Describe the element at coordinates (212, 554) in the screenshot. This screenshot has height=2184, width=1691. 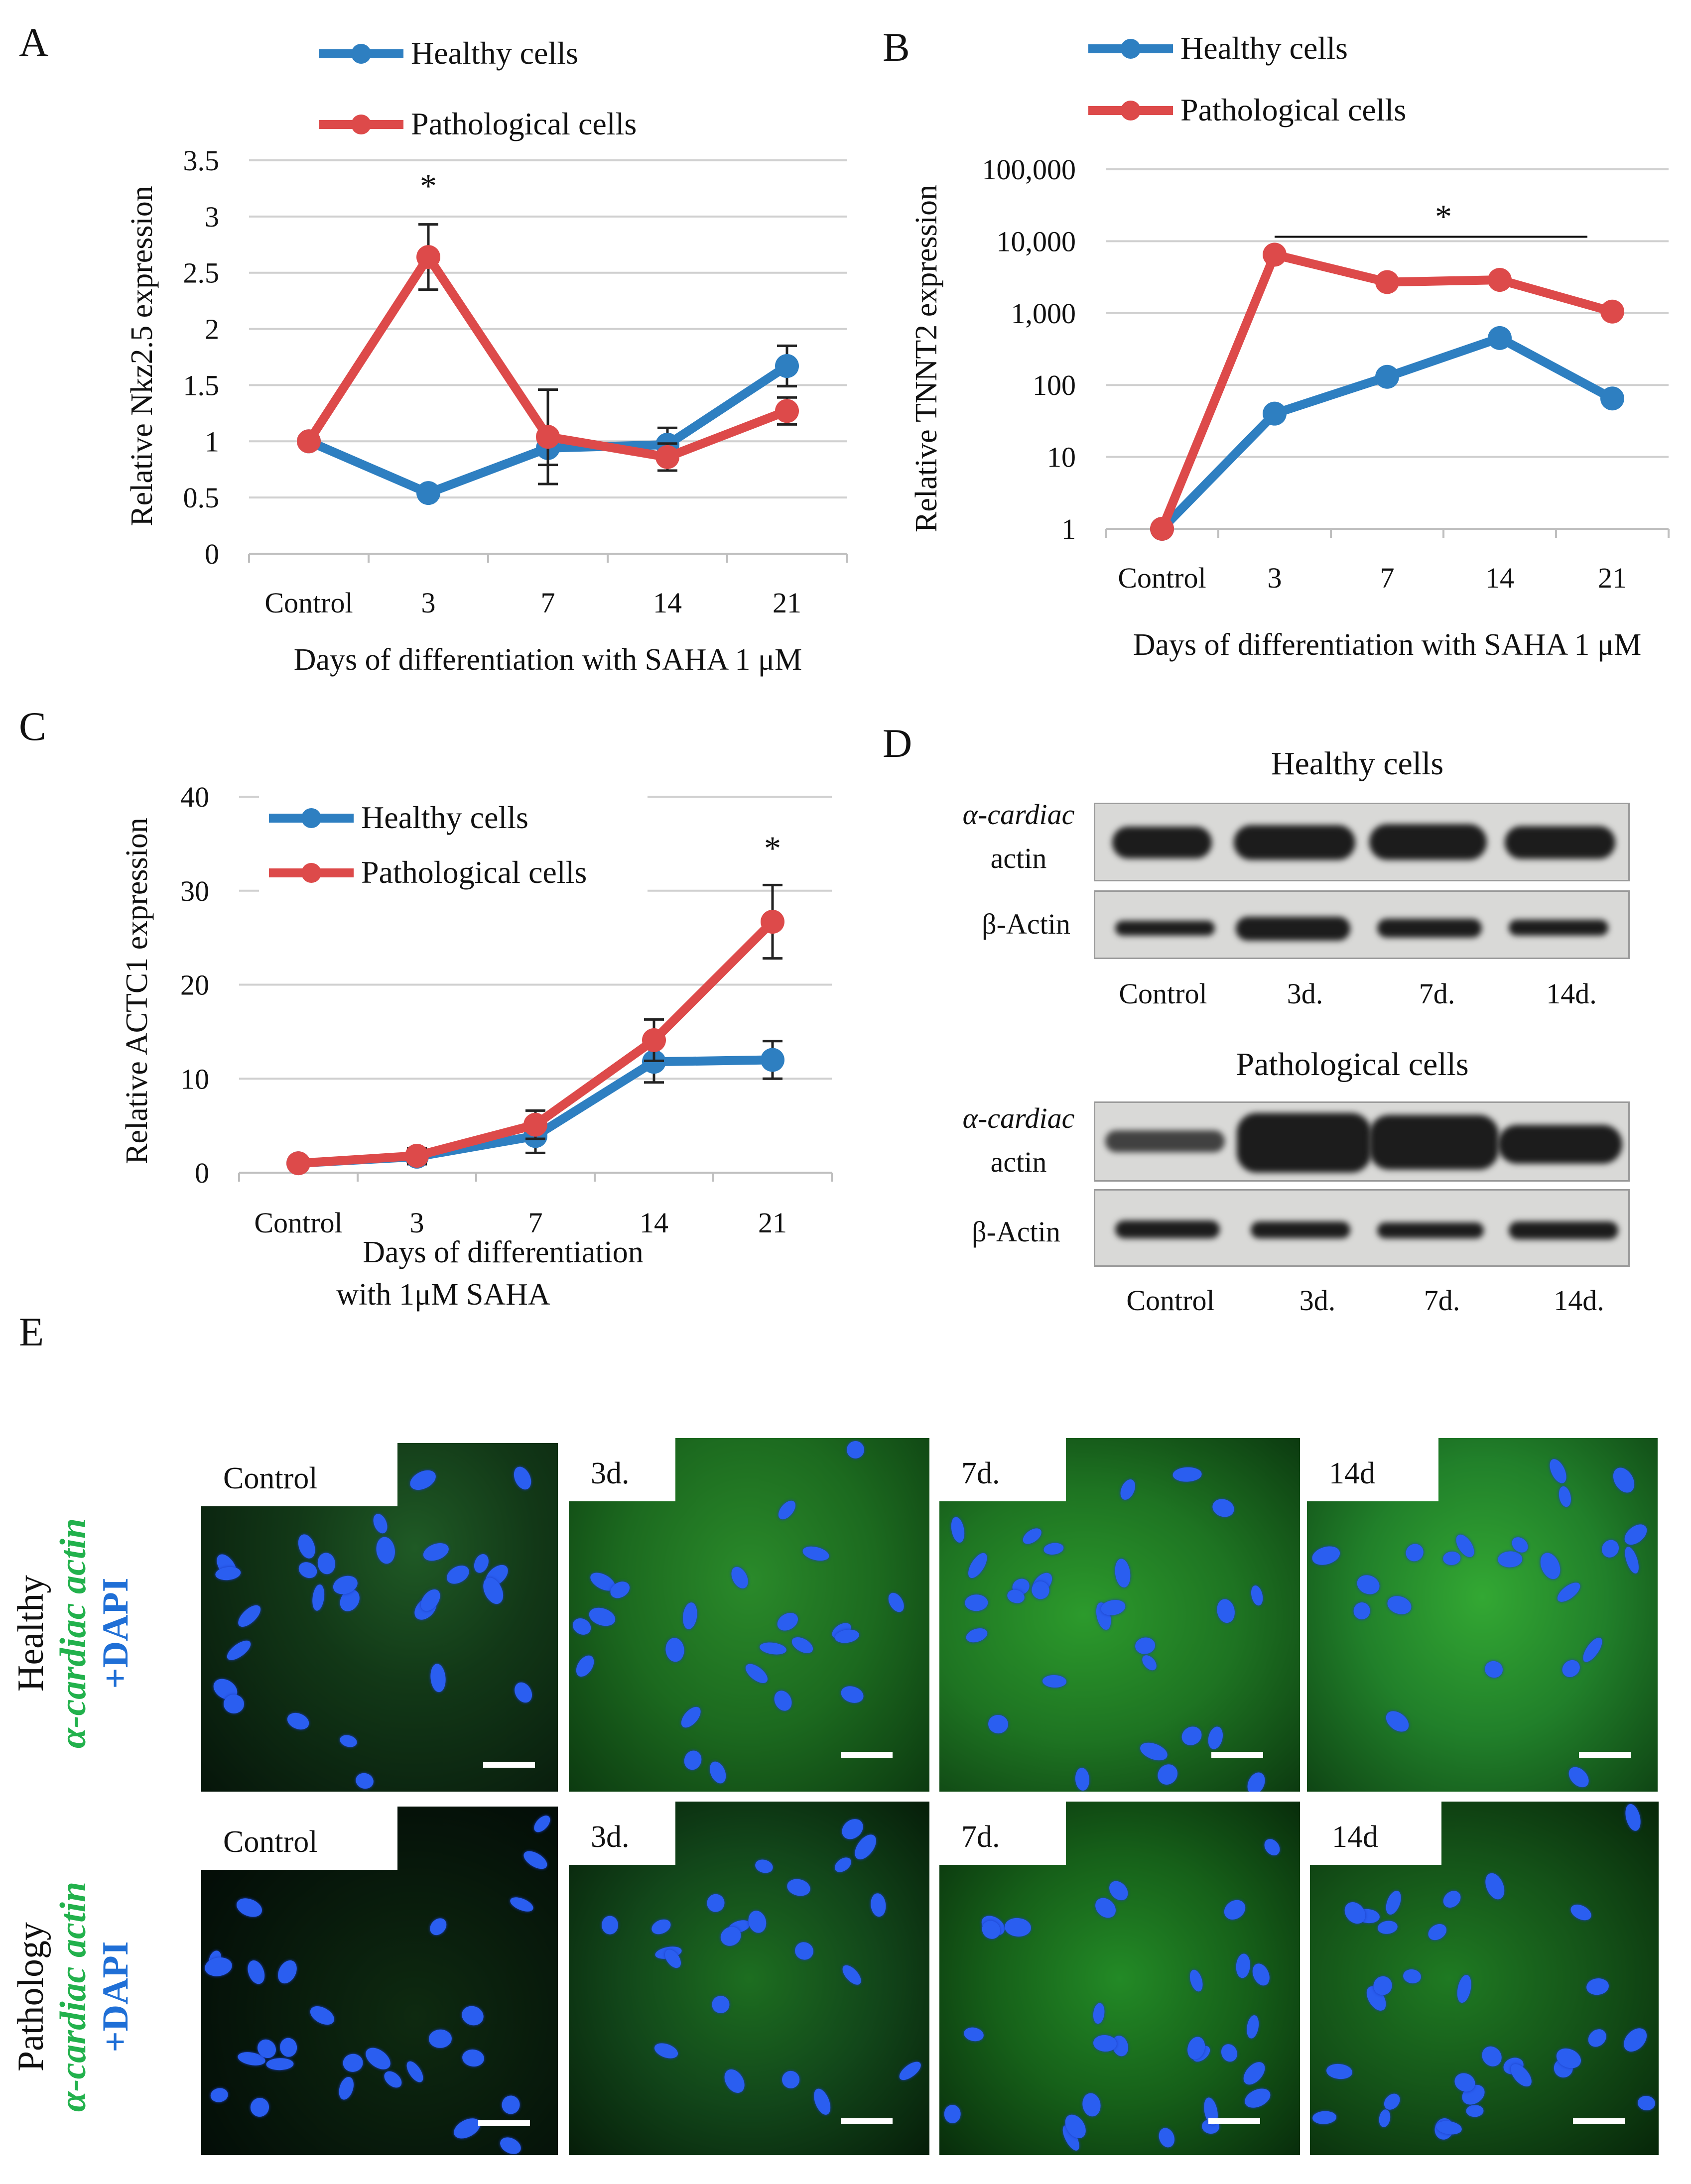
I see `y-tick-label: 0` at that location.